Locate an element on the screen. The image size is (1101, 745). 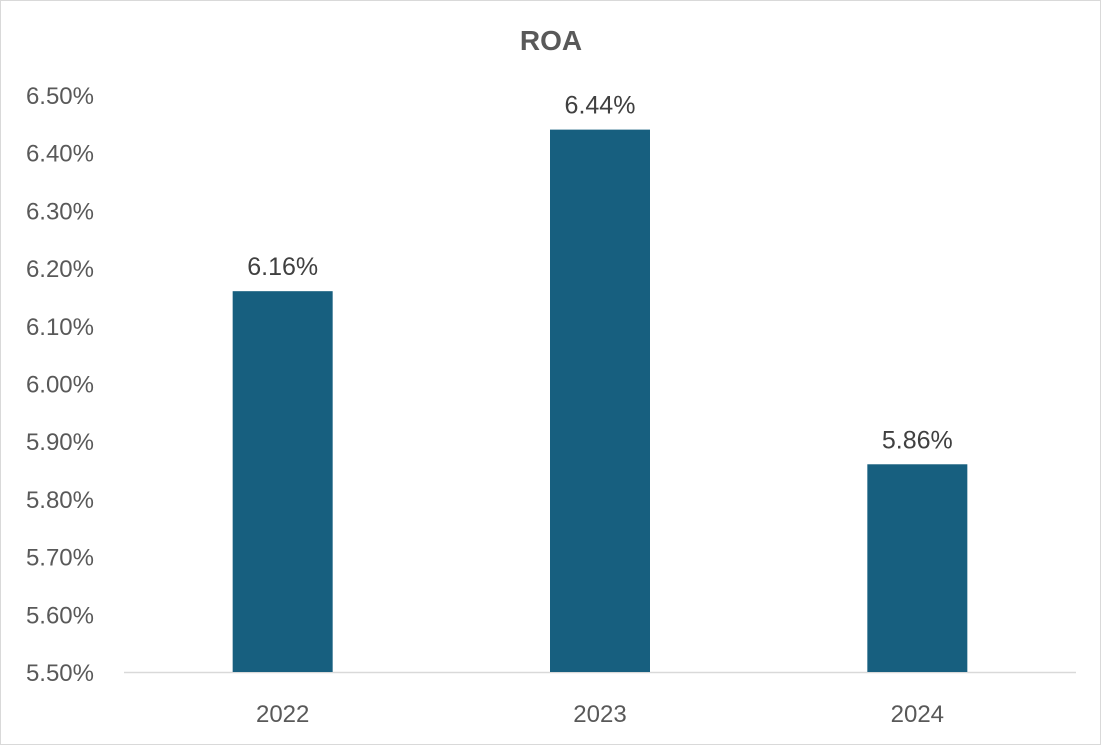
y-tick-label: 6.20% is located at coordinates (60, 269).